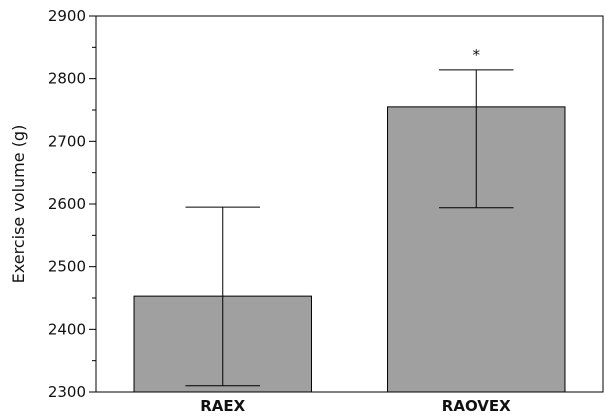  What do you see at coordinates (67, 267) in the screenshot?
I see `y-tick-label: 2500` at bounding box center [67, 267].